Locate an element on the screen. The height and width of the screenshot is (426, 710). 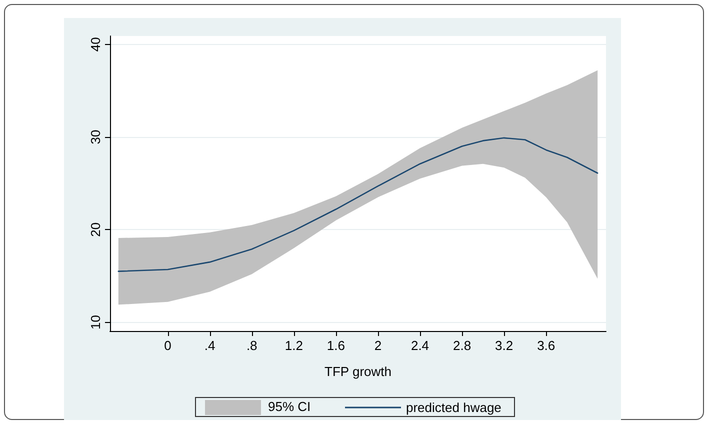
x-tick-label: 2.8 is located at coordinates (462, 345).